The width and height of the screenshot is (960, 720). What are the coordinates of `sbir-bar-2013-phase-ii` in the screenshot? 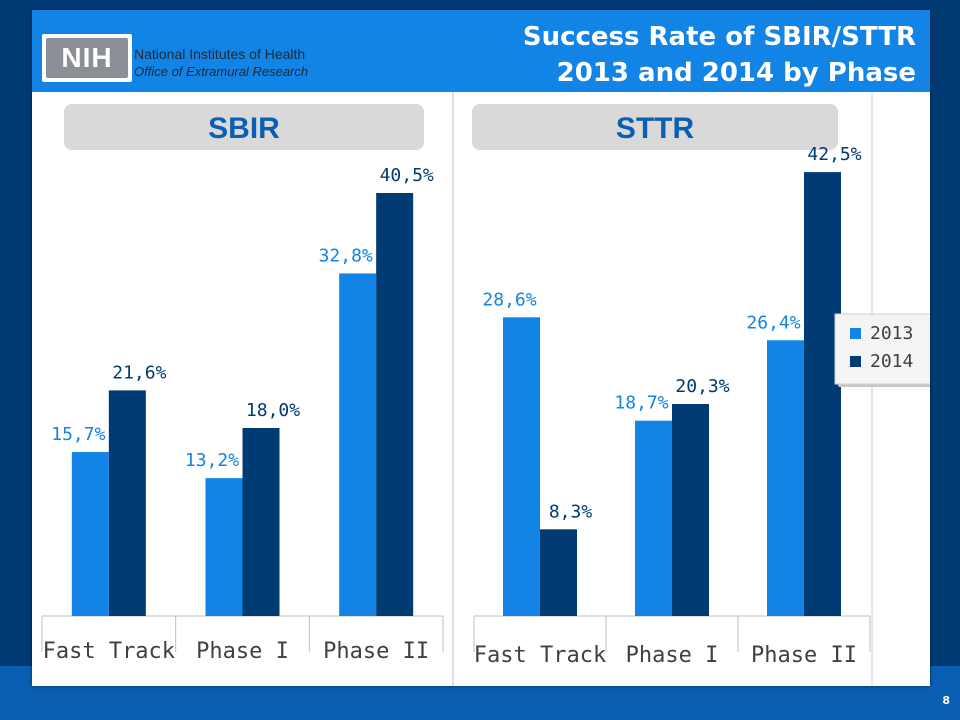 It's located at (358, 444).